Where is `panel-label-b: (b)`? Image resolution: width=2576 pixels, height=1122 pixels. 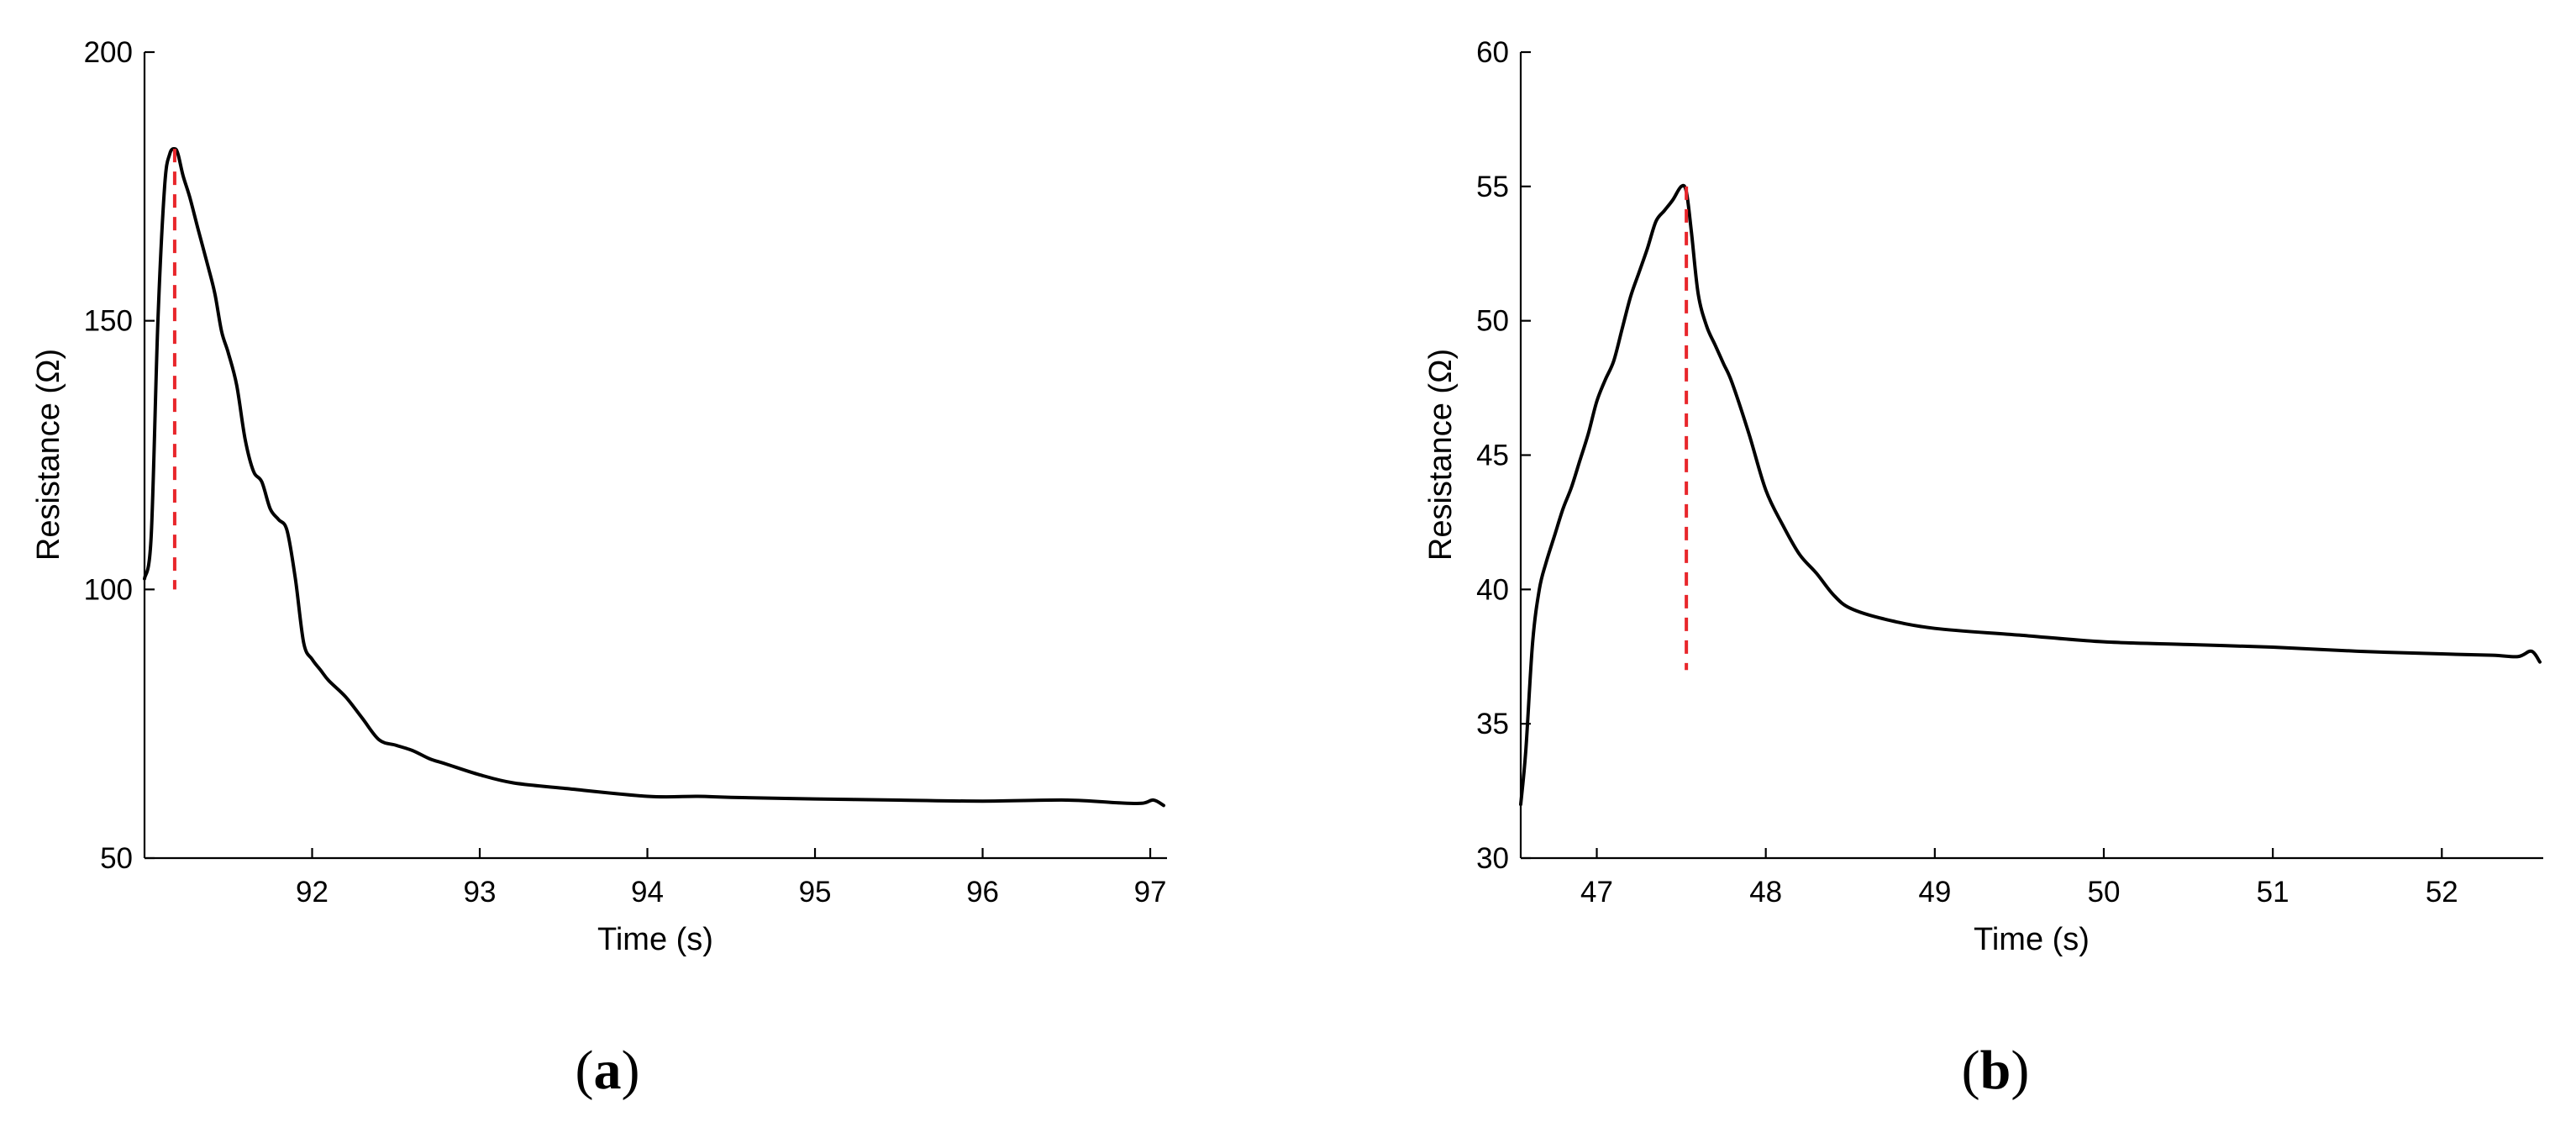
panel-label-b: (b) is located at coordinates (1996, 1070).